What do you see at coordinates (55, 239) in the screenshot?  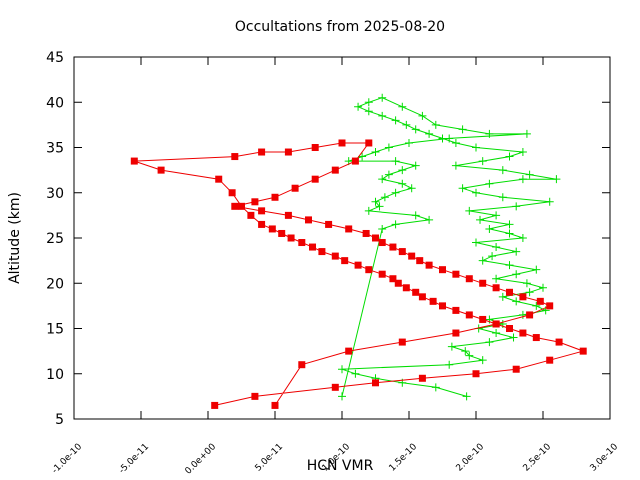 I see `y-tick-label: 25` at bounding box center [55, 239].